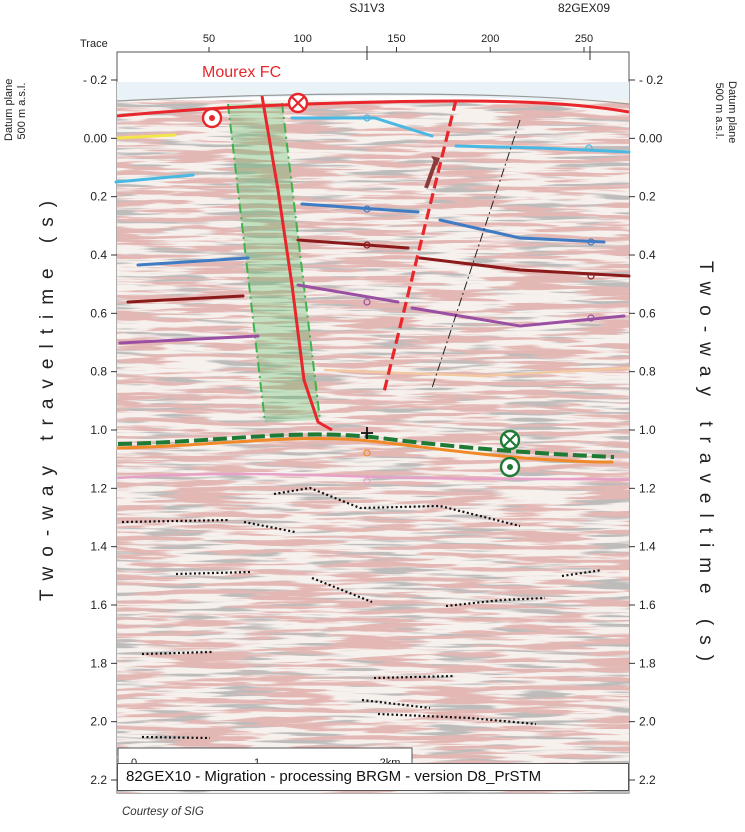  Describe the element at coordinates (651, 138) in the screenshot. I see `time-tick-label-right: 0.00` at that location.